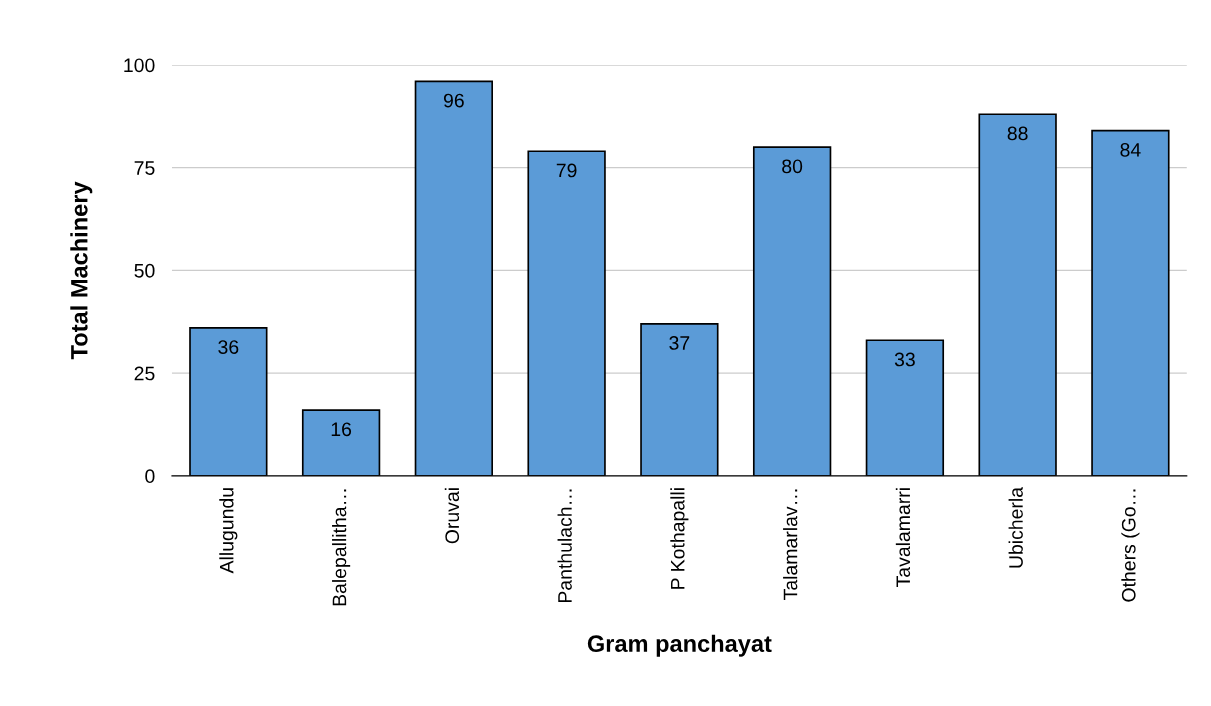 Image resolution: width=1211 pixels, height=706 pixels. Describe the element at coordinates (904, 359) in the screenshot. I see `data-label: 33` at that location.